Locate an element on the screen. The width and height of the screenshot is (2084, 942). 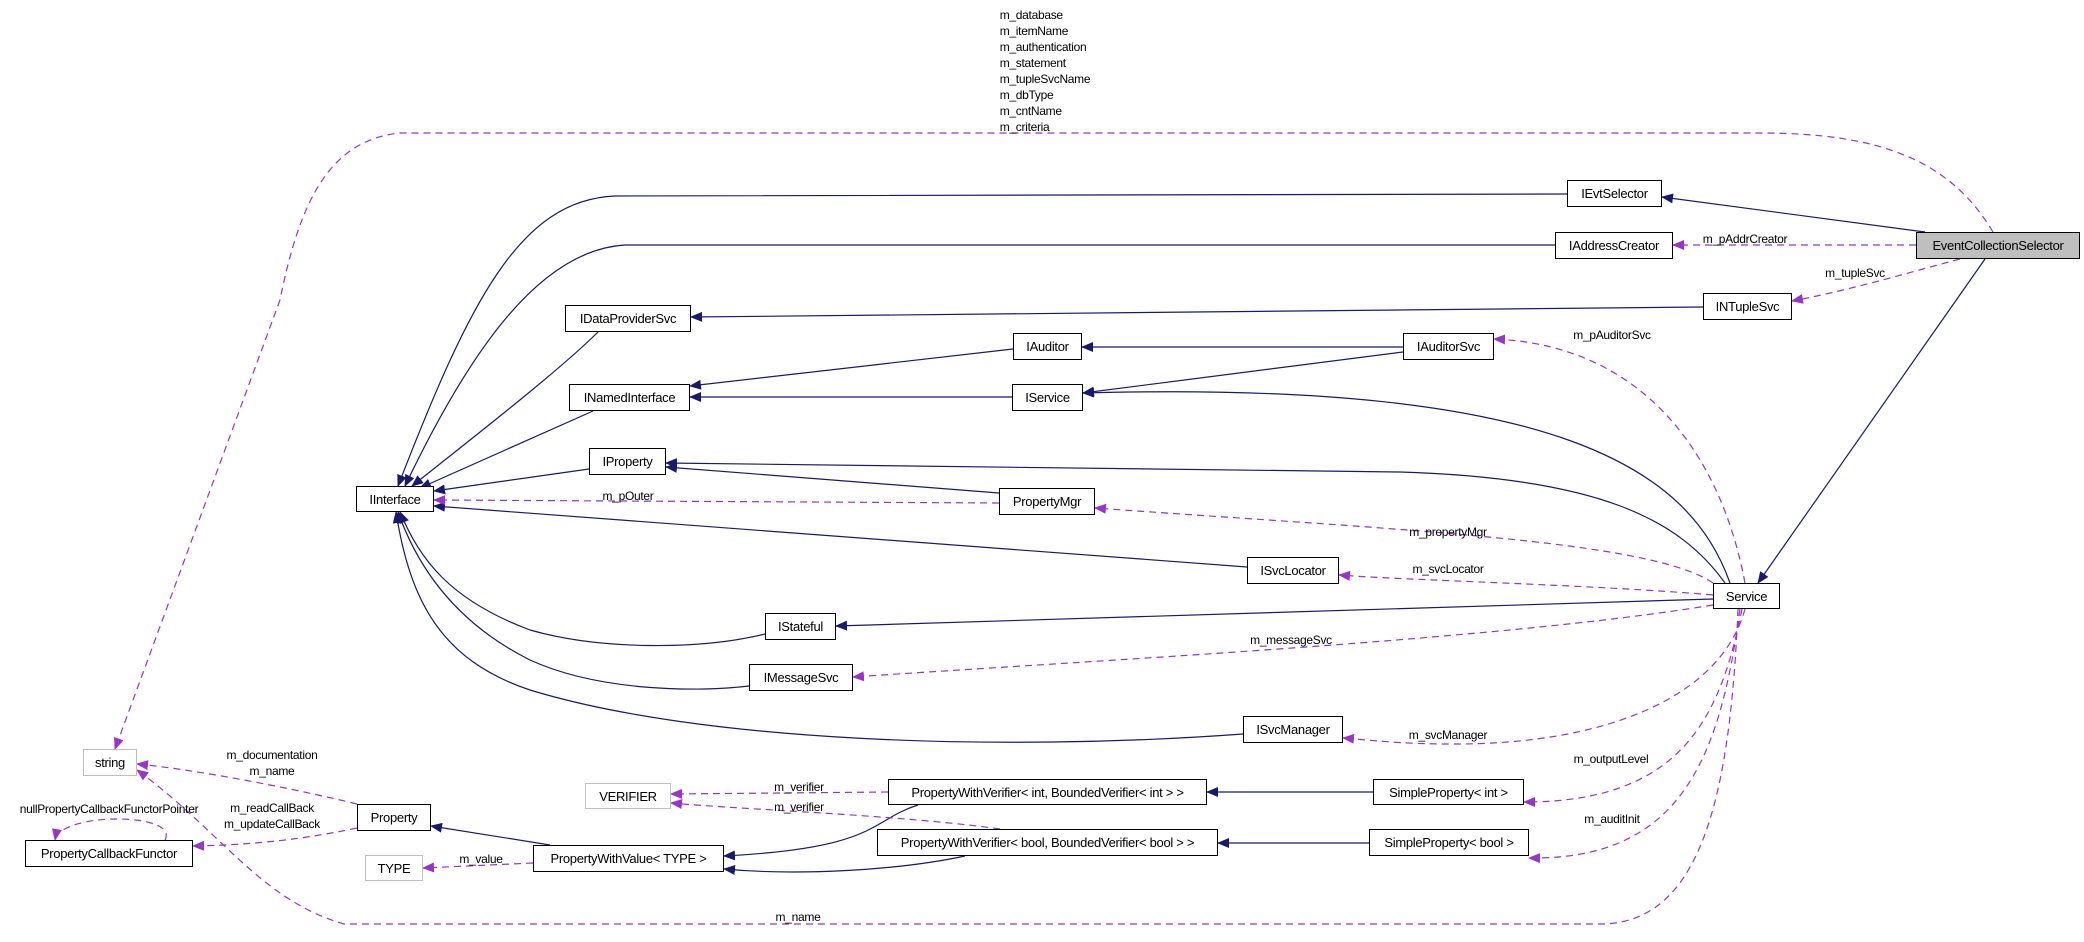
edge-iauditorsvc-iservice is located at coordinates (1243, 374).